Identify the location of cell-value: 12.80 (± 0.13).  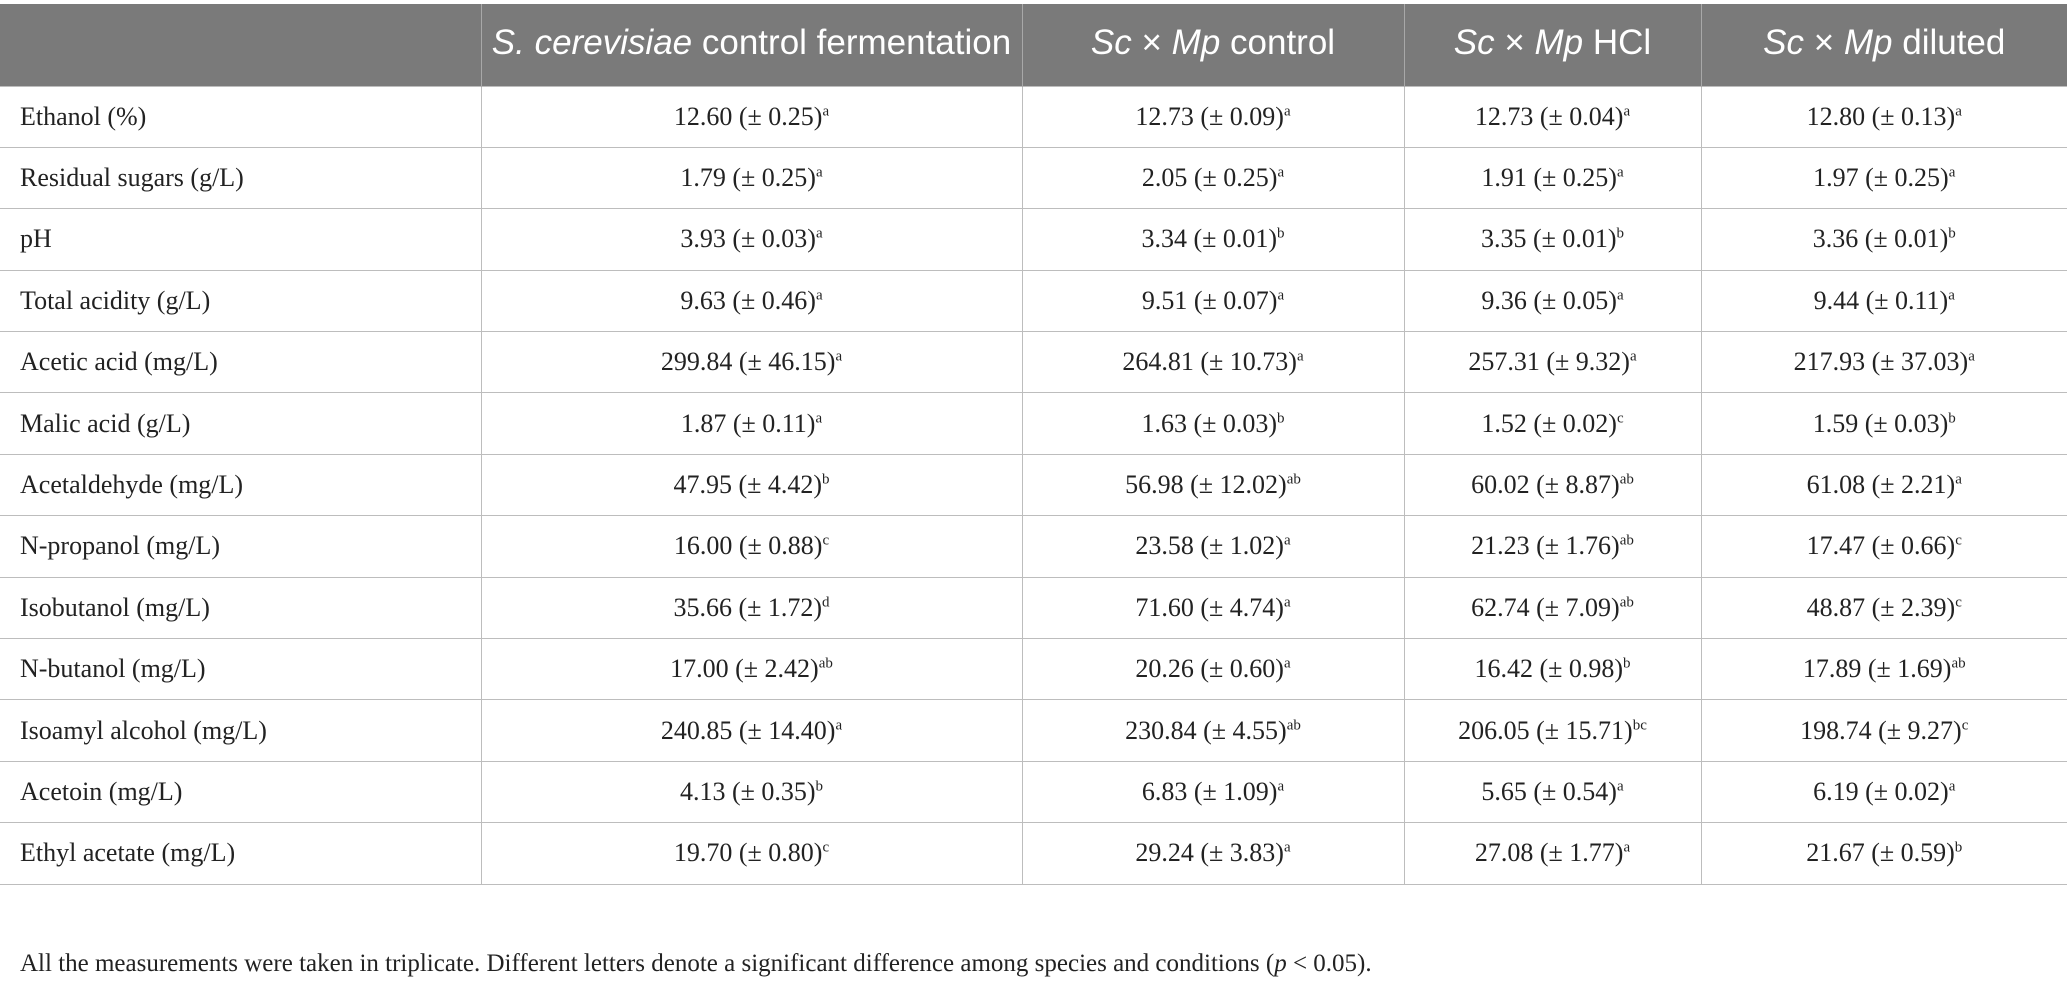
(1881, 116).